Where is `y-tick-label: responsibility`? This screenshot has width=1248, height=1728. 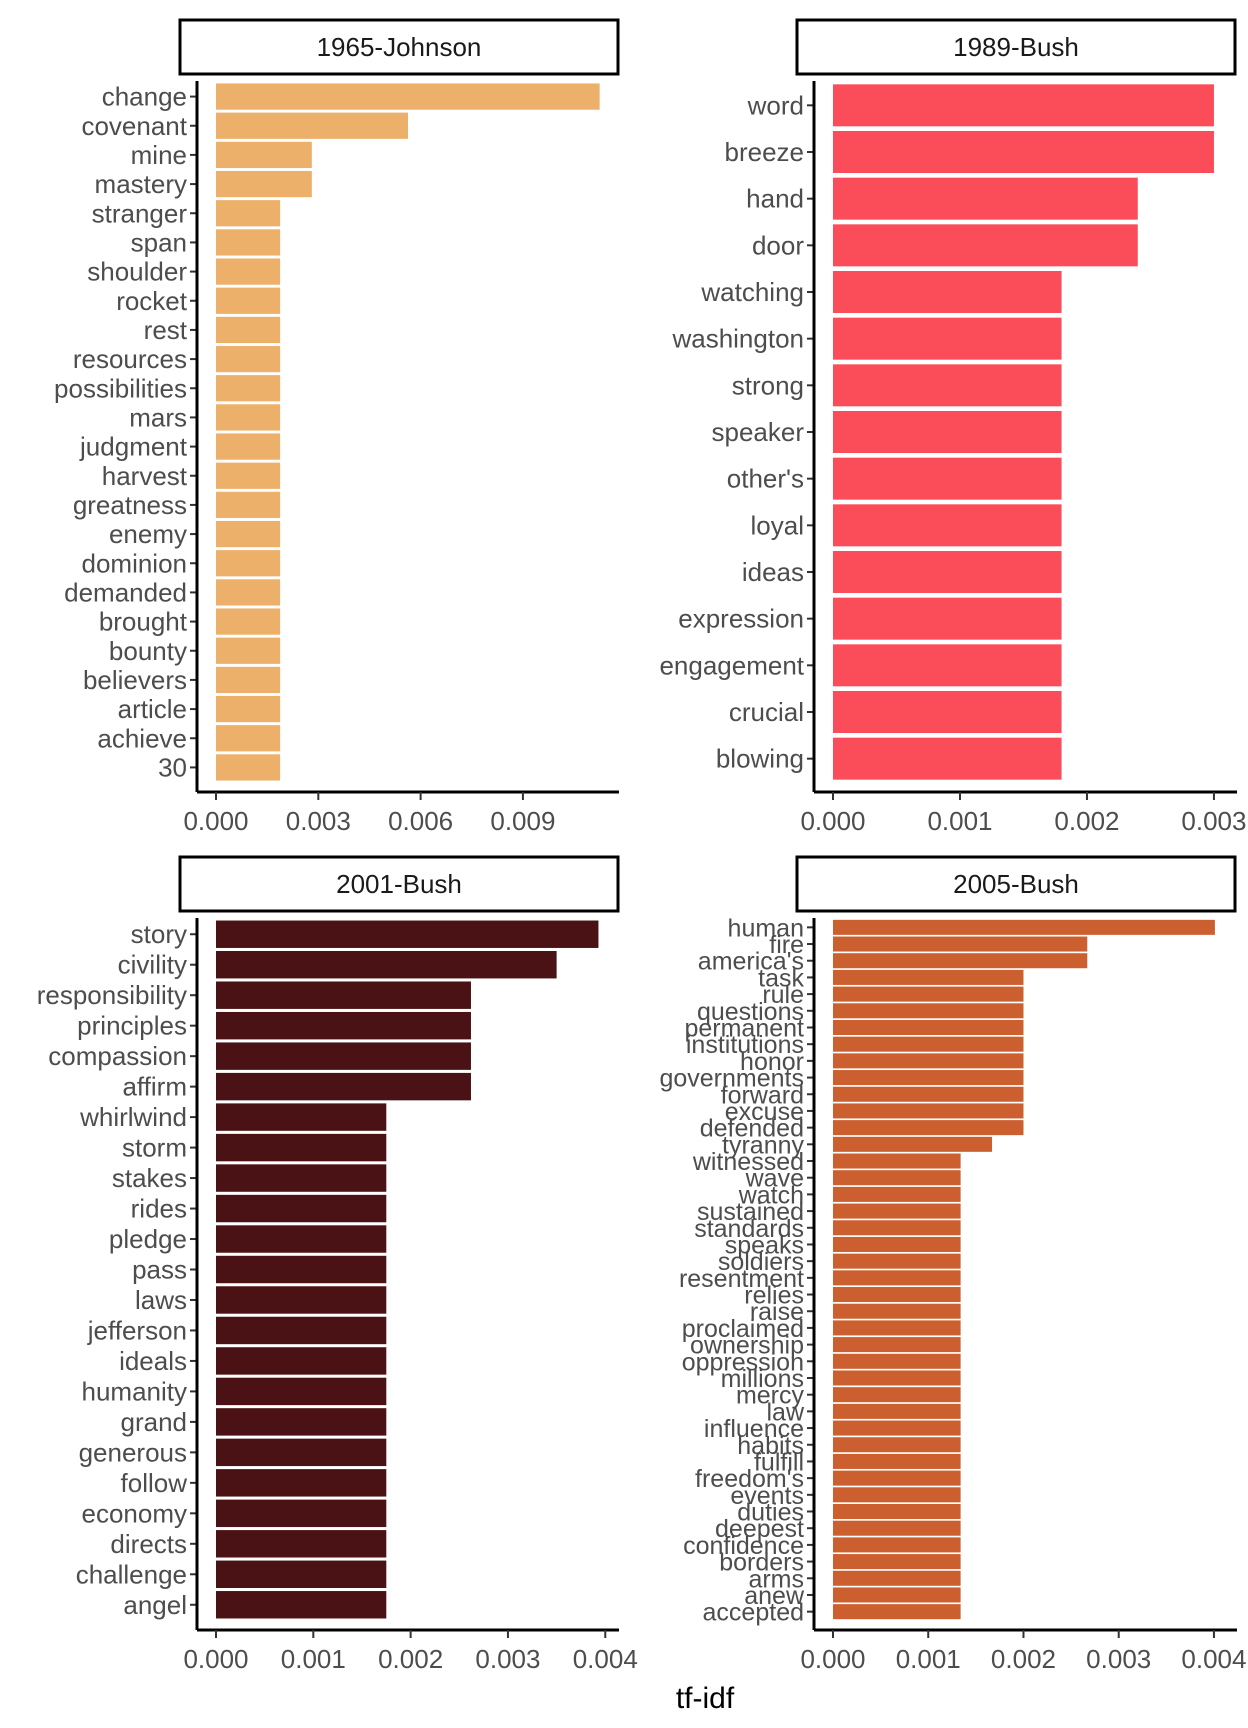
y-tick-label: responsibility is located at coordinates (112, 995).